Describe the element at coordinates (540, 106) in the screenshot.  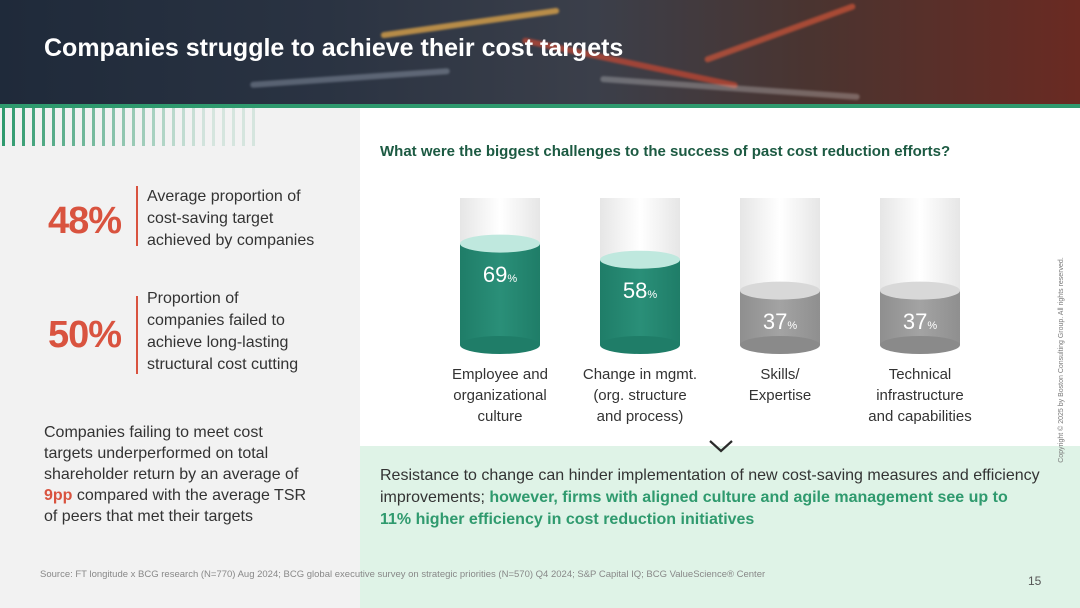
I see `header-divider` at that location.